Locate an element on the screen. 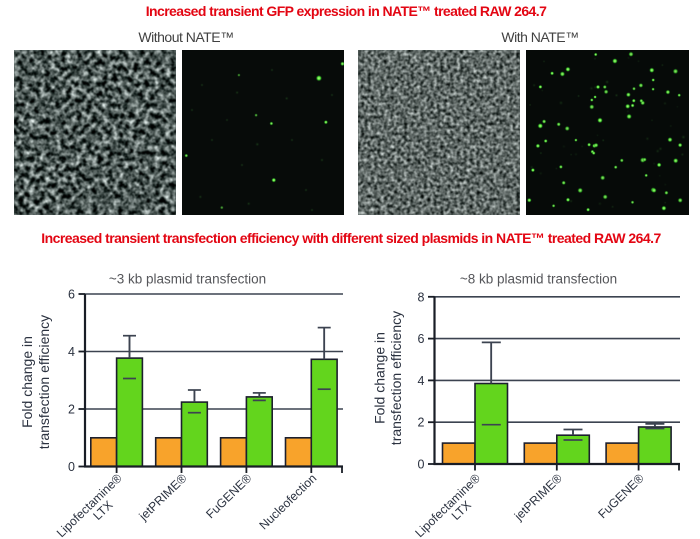 The width and height of the screenshot is (700, 539). svg-text: 8 is located at coordinates (421, 297).